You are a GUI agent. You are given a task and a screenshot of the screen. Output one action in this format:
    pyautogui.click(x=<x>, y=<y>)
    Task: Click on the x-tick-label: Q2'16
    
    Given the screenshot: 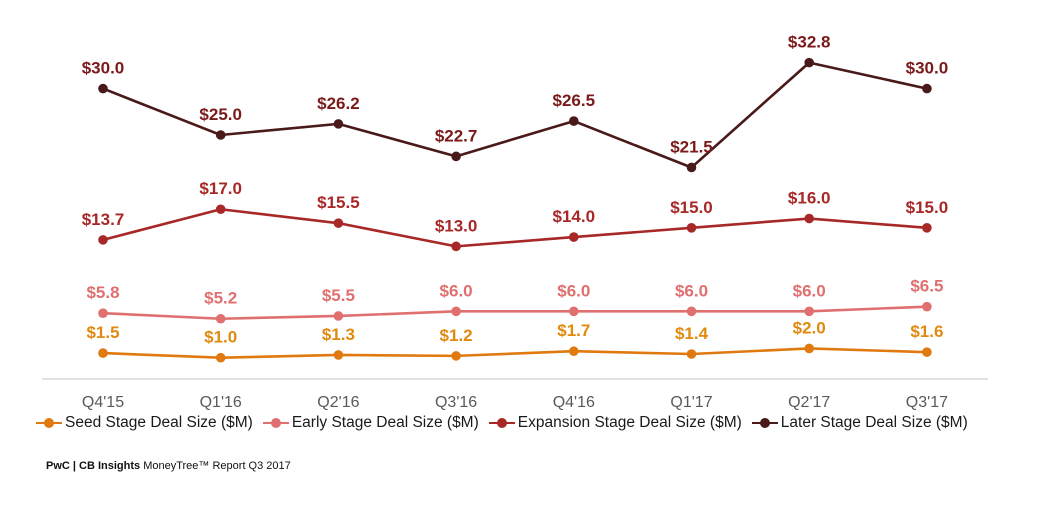 What is the action you would take?
    pyautogui.click(x=338, y=402)
    